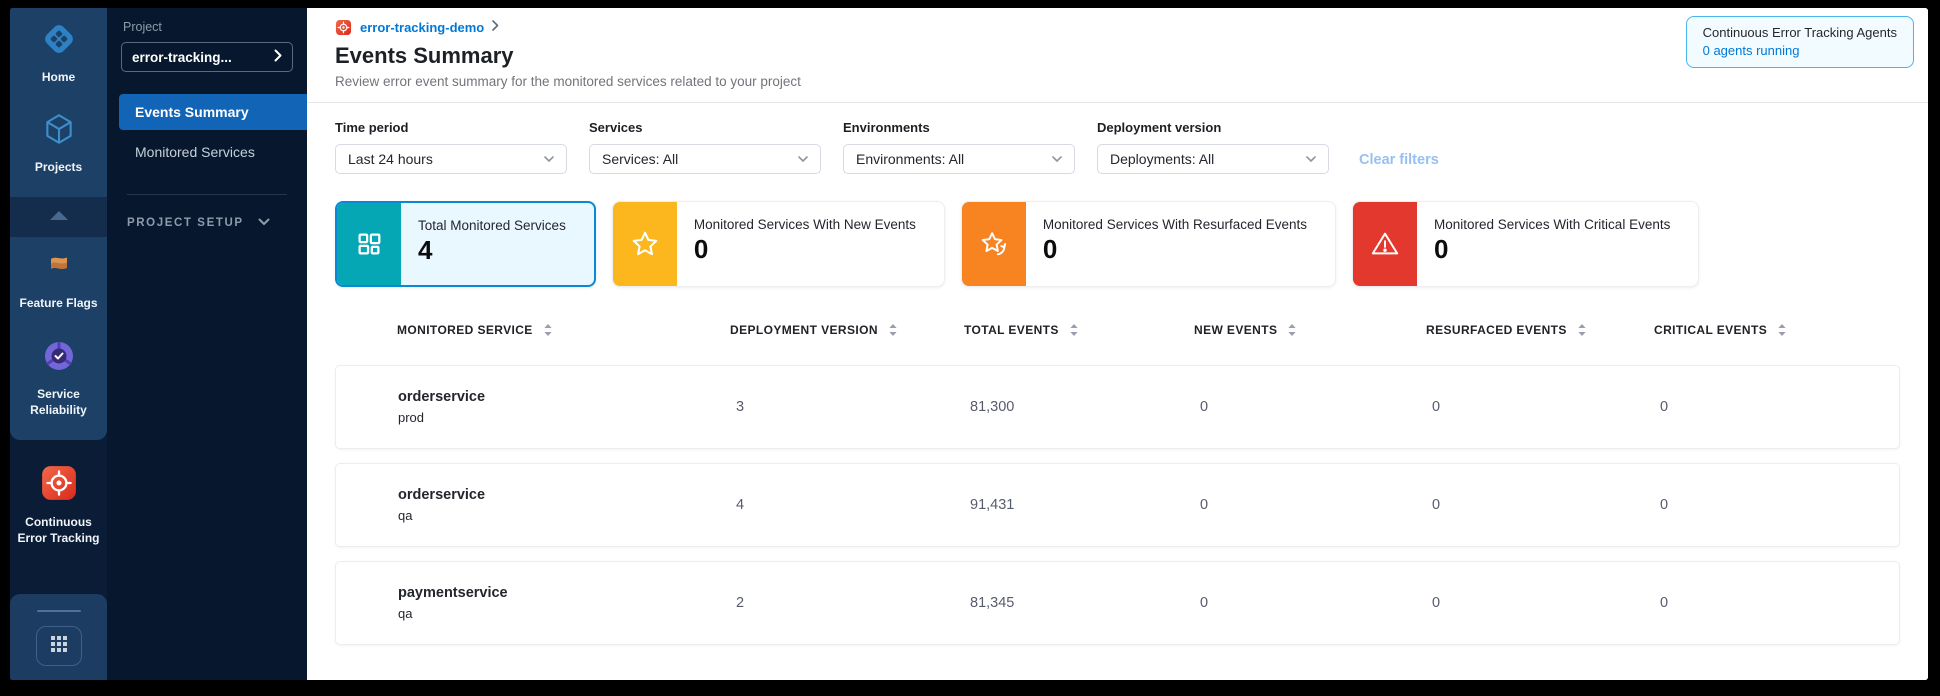  What do you see at coordinates (705, 159) in the screenshot?
I see `services-select: Services: All` at bounding box center [705, 159].